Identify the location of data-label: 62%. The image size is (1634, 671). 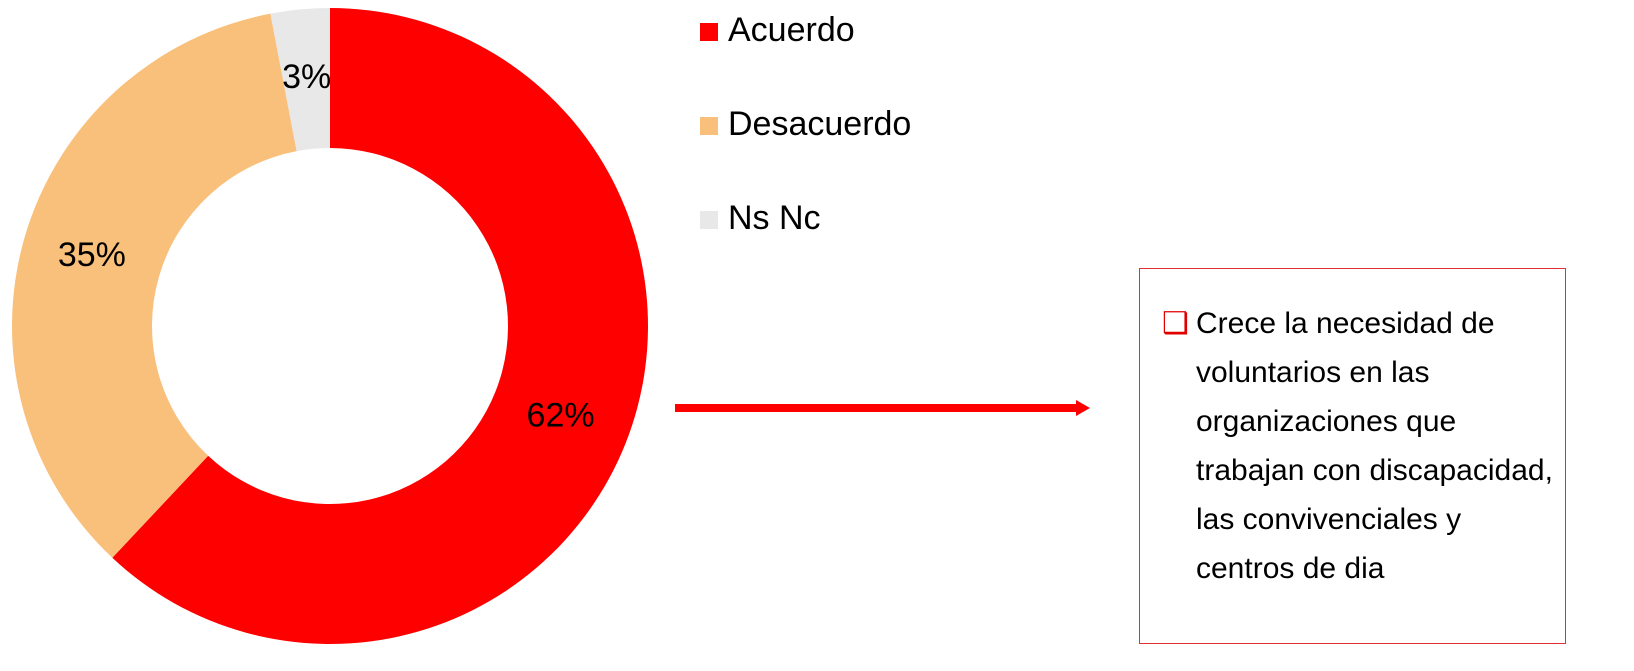
(561, 415).